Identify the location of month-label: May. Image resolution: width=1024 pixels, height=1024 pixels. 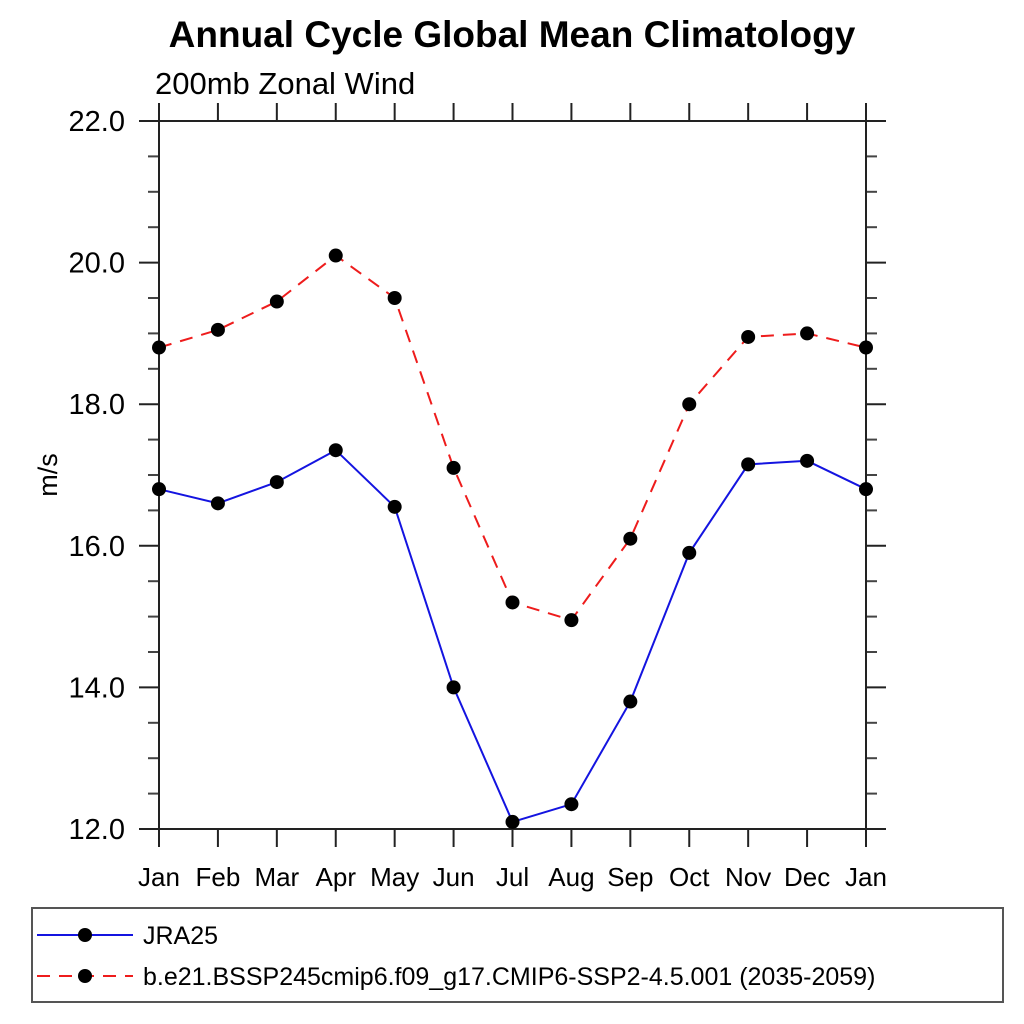
(394, 877).